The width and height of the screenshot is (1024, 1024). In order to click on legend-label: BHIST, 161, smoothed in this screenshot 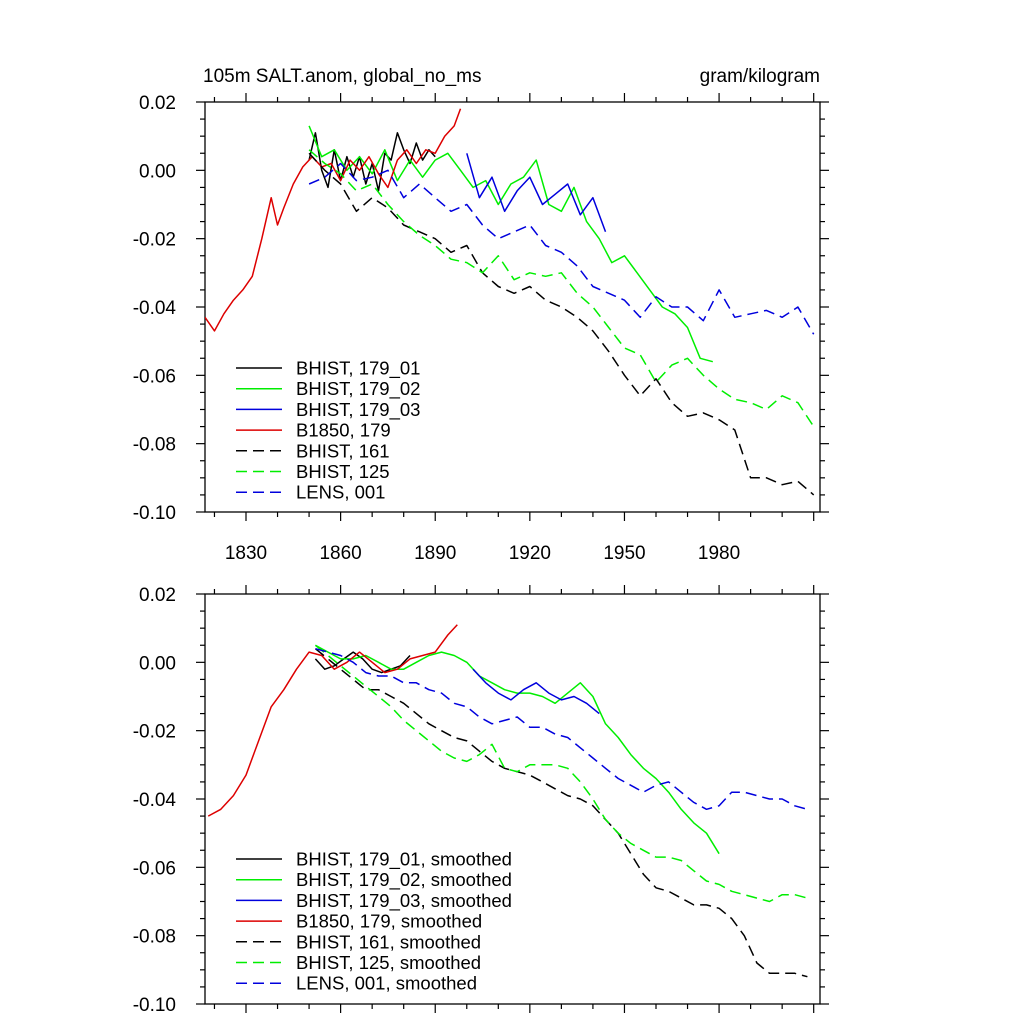, I will do `click(388, 941)`.